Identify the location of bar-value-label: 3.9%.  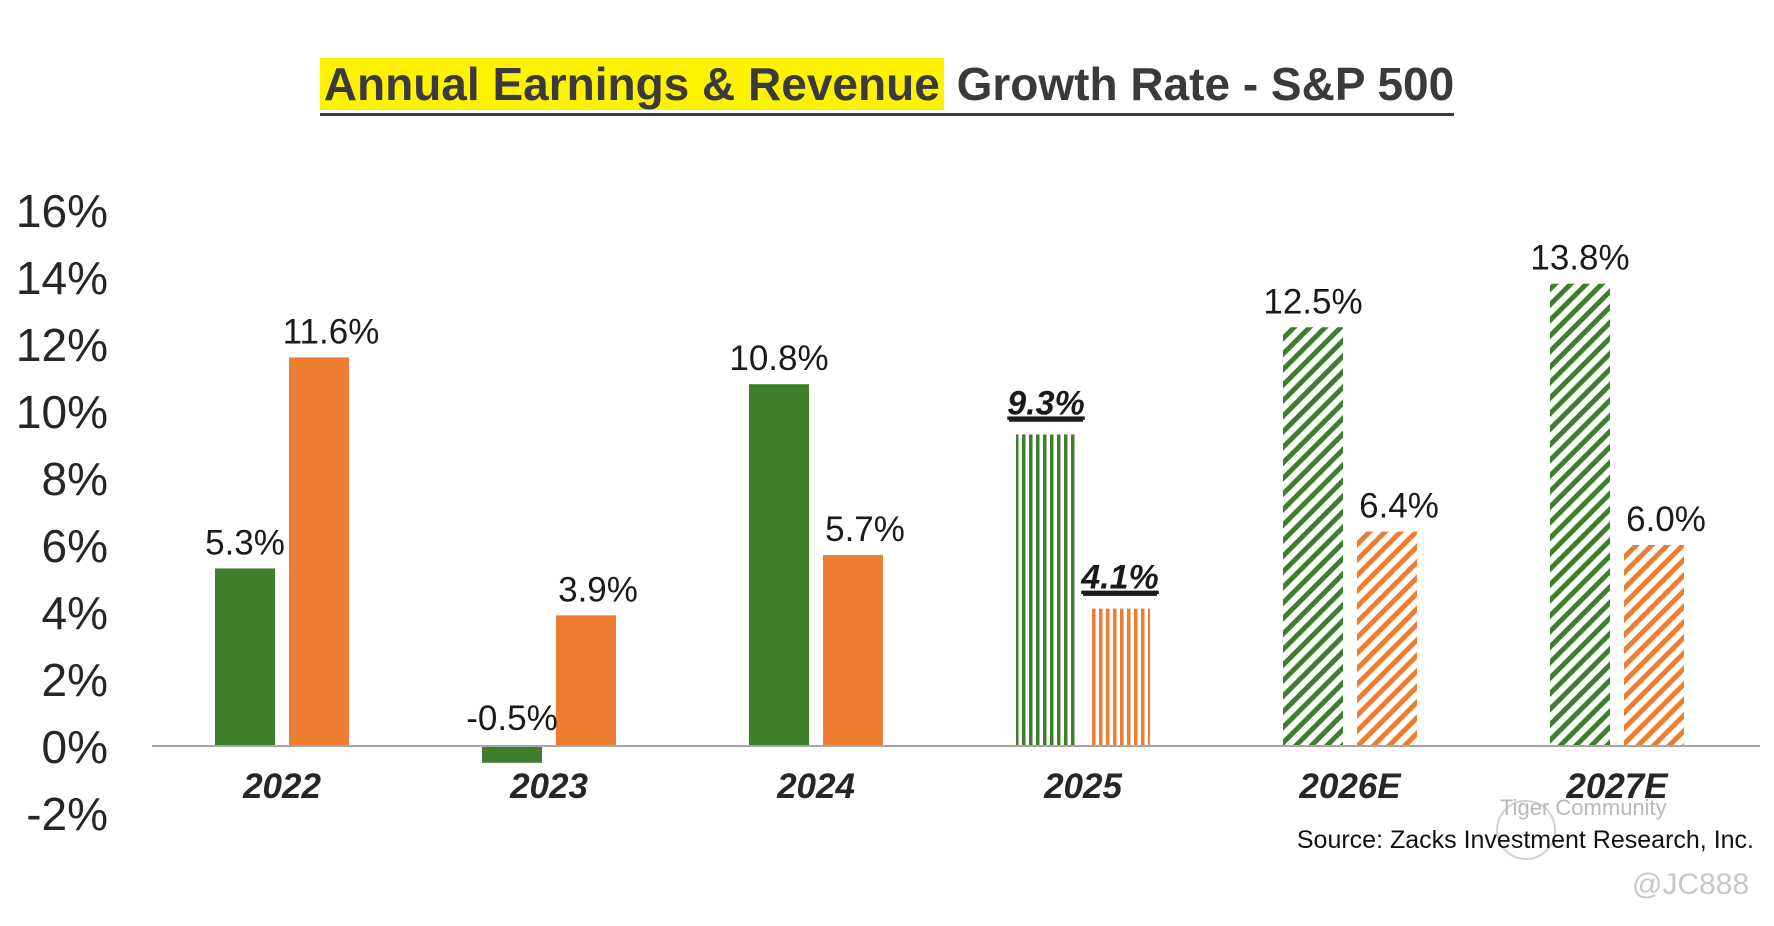
(598, 589).